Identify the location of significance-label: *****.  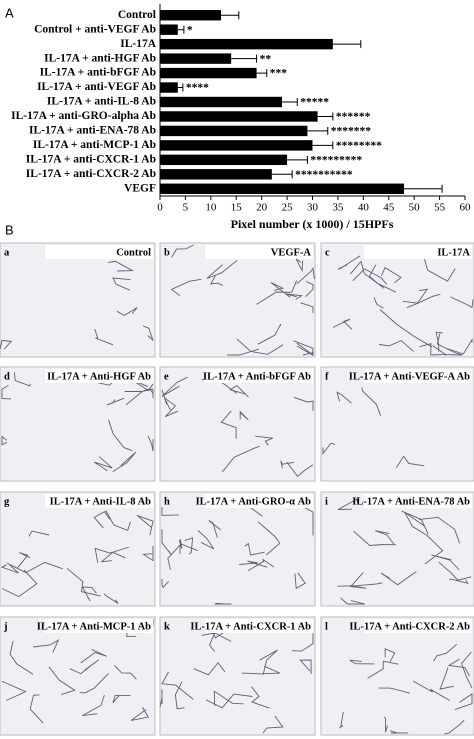
(314, 103).